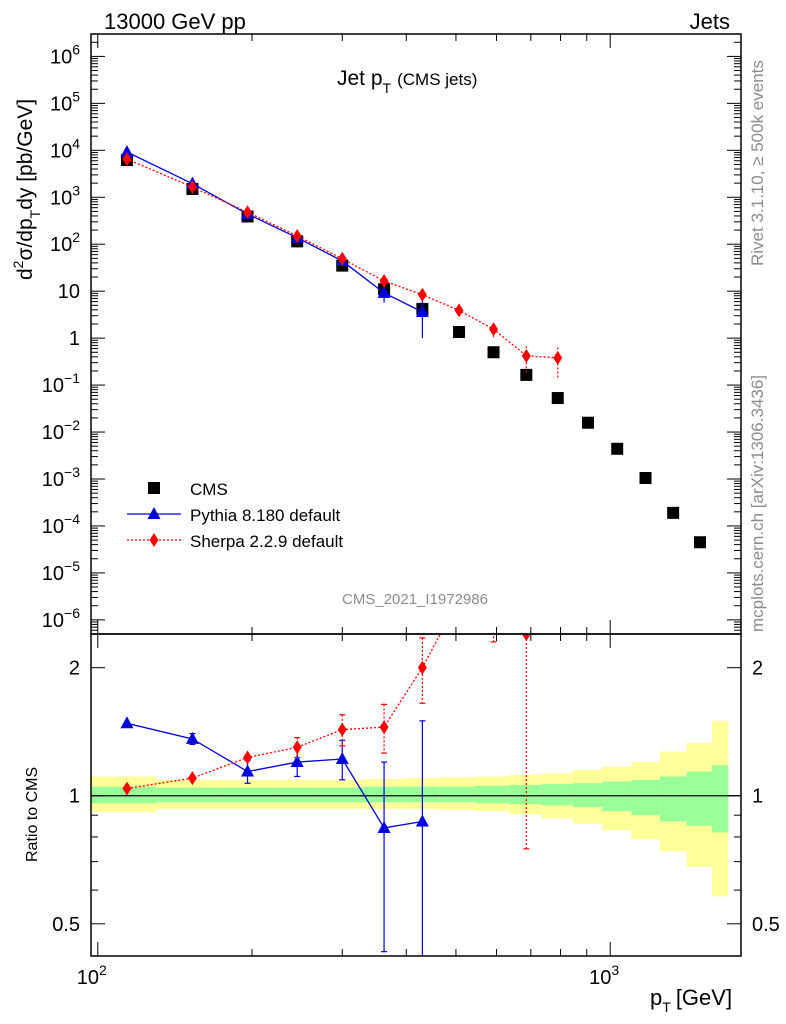 The image size is (786, 1024). What do you see at coordinates (65, 101) in the screenshot?
I see `y-tick-label: 10⁵` at bounding box center [65, 101].